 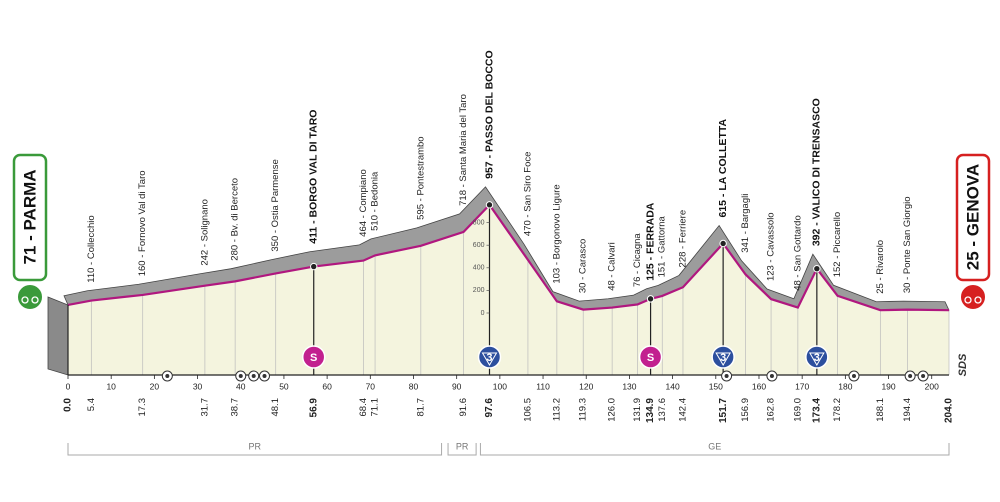 I want to click on finish-box, so click(x=973, y=217).